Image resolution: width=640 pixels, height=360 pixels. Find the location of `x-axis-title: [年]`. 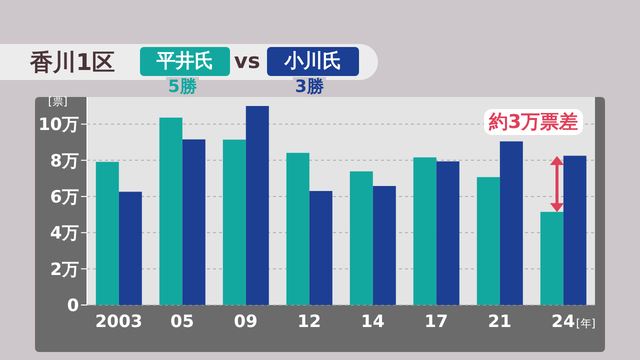

x-axis-title: [年] is located at coordinates (586, 323).